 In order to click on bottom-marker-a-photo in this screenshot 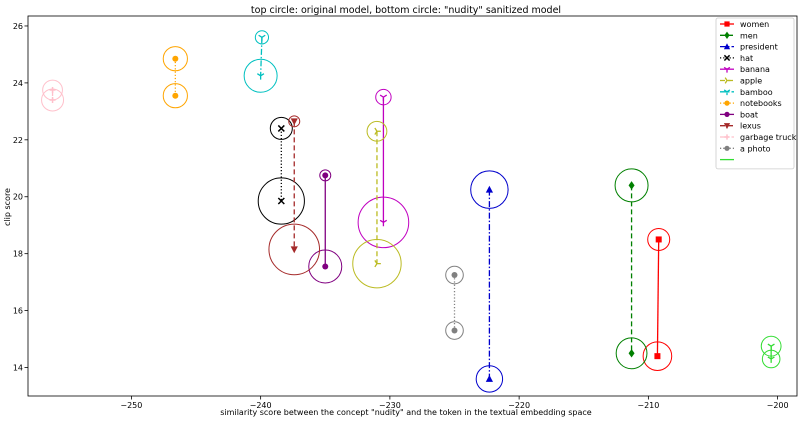, I will do `click(454, 330)`.